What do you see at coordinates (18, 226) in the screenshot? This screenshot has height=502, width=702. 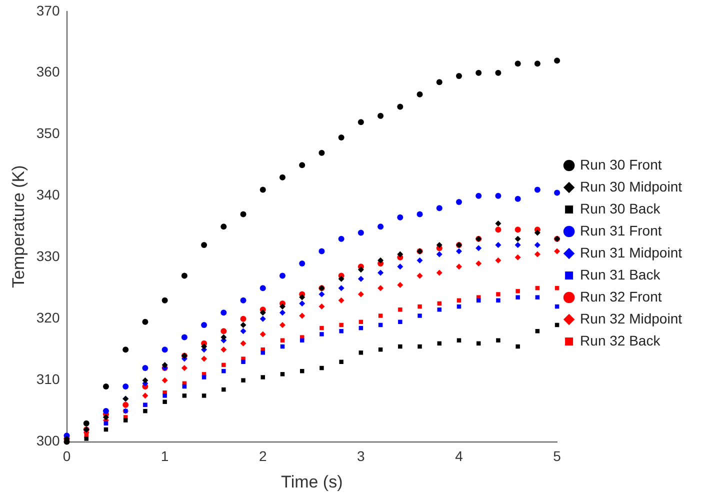 I see `y-axis-title: Temperature (K)` at bounding box center [18, 226].